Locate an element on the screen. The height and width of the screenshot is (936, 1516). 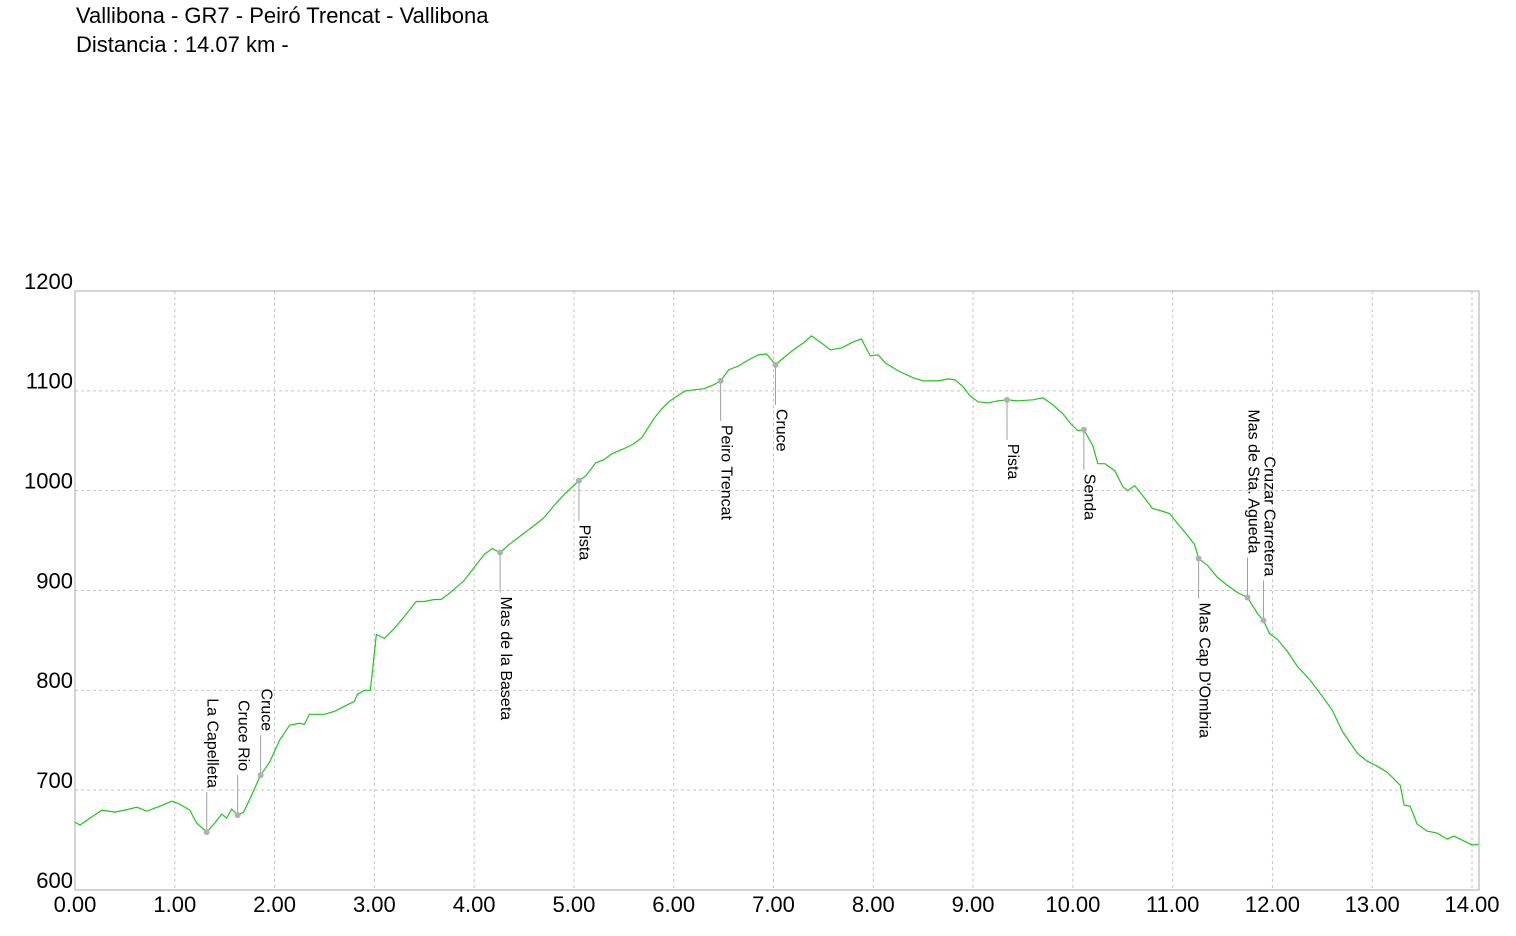
y-tick-label: 1100 is located at coordinates (49, 381).